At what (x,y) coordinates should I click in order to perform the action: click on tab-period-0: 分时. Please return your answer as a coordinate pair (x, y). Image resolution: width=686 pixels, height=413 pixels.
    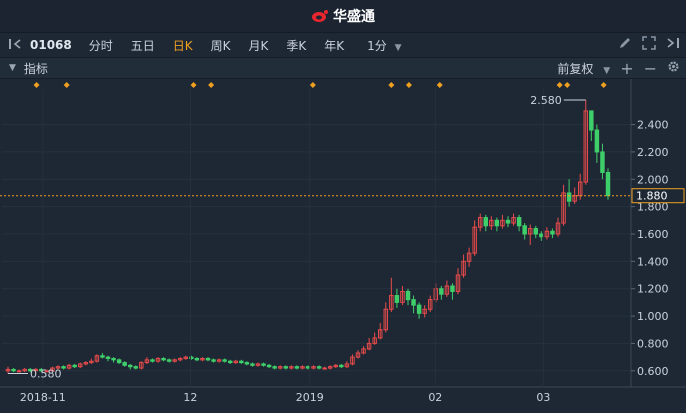
    Looking at the image, I should click on (100, 45).